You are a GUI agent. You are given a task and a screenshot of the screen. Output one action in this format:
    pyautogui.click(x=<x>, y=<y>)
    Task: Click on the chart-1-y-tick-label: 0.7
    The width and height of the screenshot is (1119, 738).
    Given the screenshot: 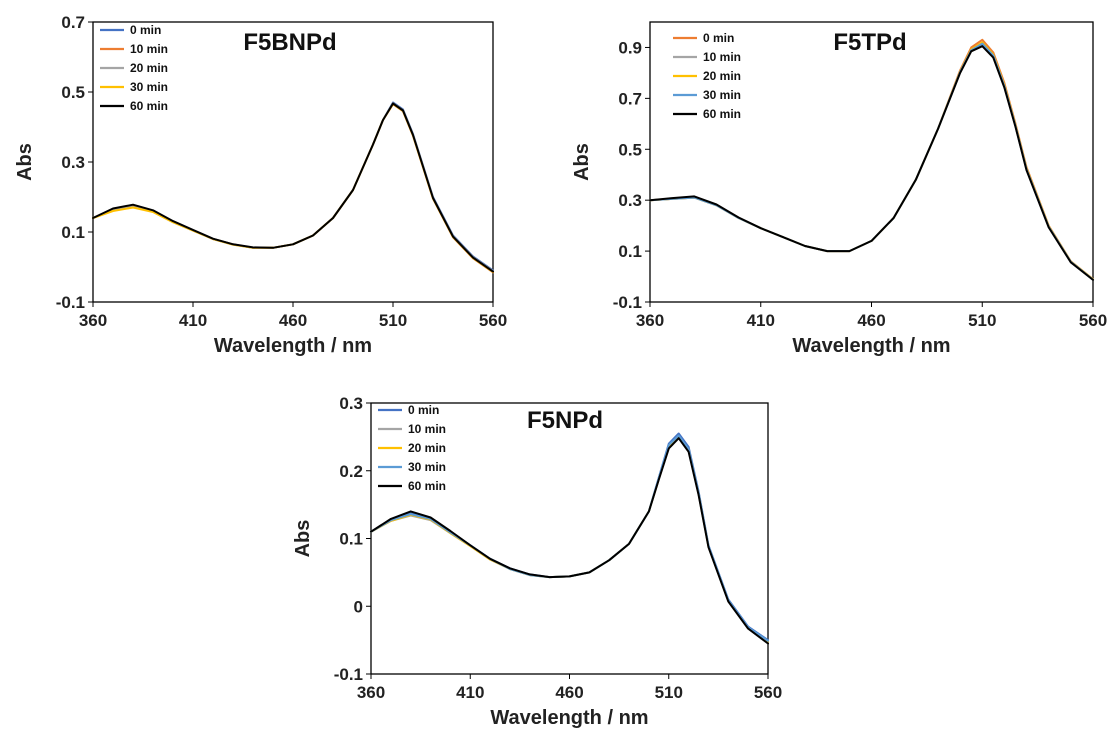 What is the action you would take?
    pyautogui.click(x=630, y=98)
    